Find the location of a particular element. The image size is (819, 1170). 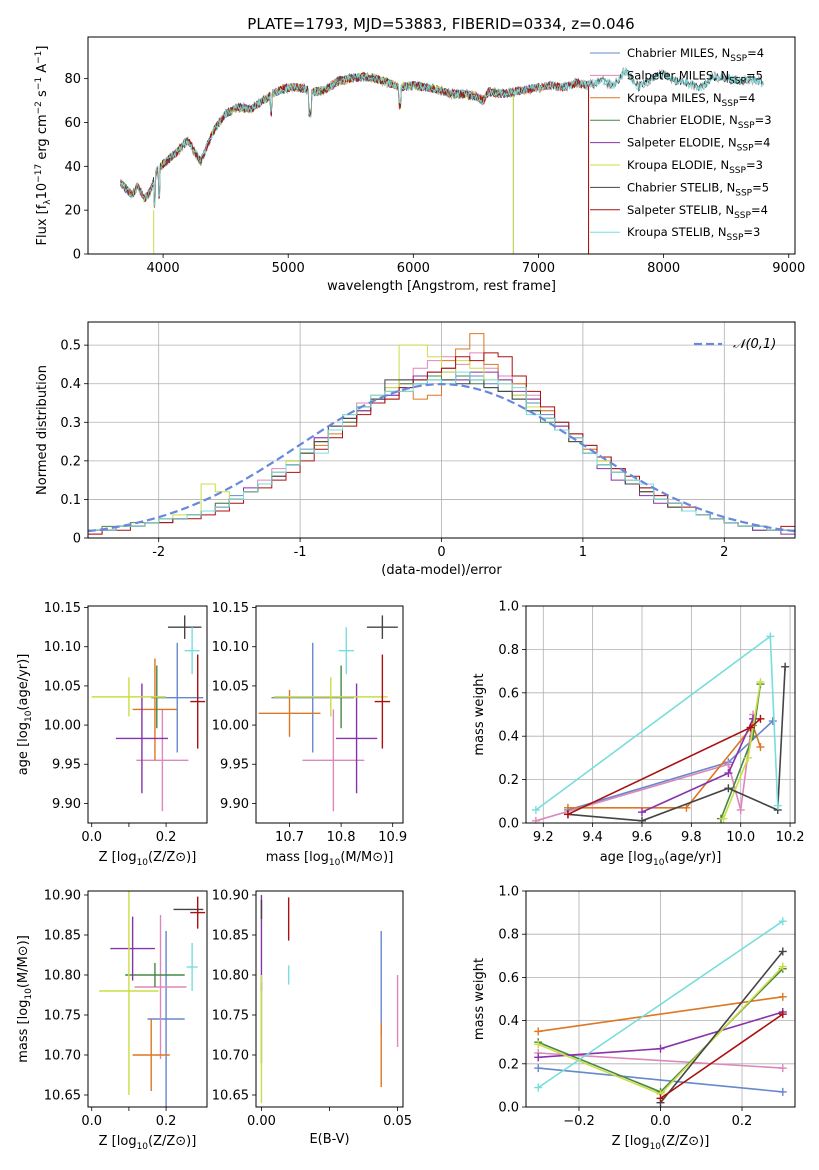

legend-label-5: Kroupa ELODIE, NSSP=3 is located at coordinates (695, 167).